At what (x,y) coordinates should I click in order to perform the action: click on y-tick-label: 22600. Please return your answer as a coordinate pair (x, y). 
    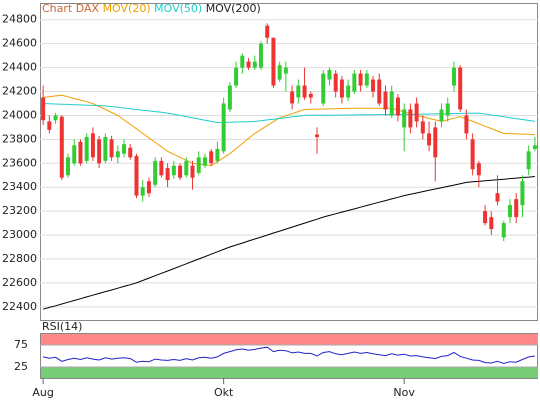
    Looking at the image, I should click on (19, 282).